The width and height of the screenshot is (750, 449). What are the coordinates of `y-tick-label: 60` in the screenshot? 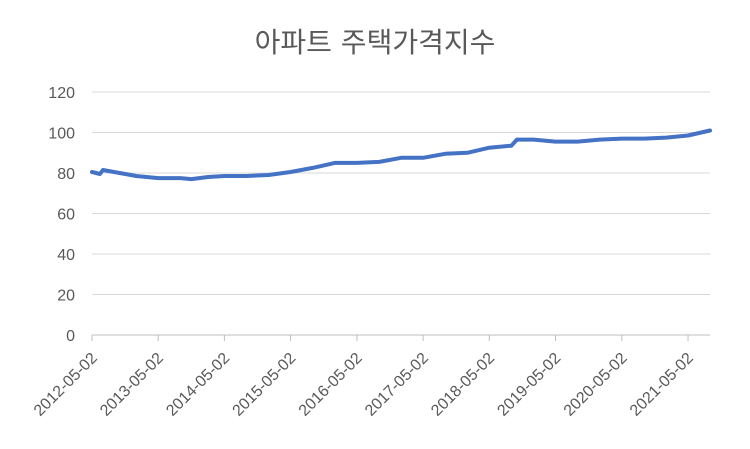 It's located at (66, 215).